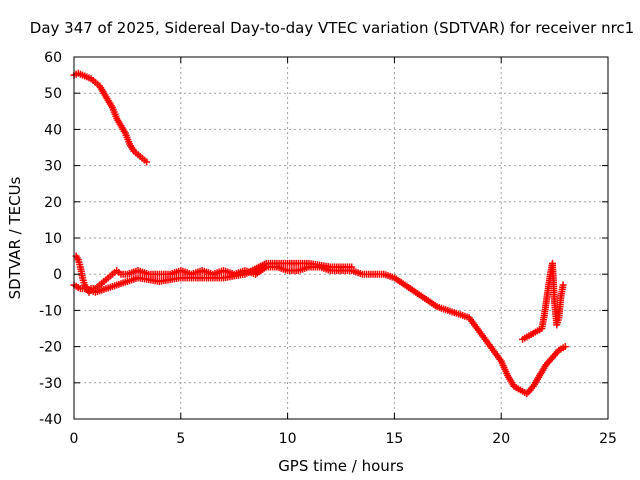 The height and width of the screenshot is (480, 640). What do you see at coordinates (53, 94) in the screenshot?
I see `y-tick-label: 50` at bounding box center [53, 94].